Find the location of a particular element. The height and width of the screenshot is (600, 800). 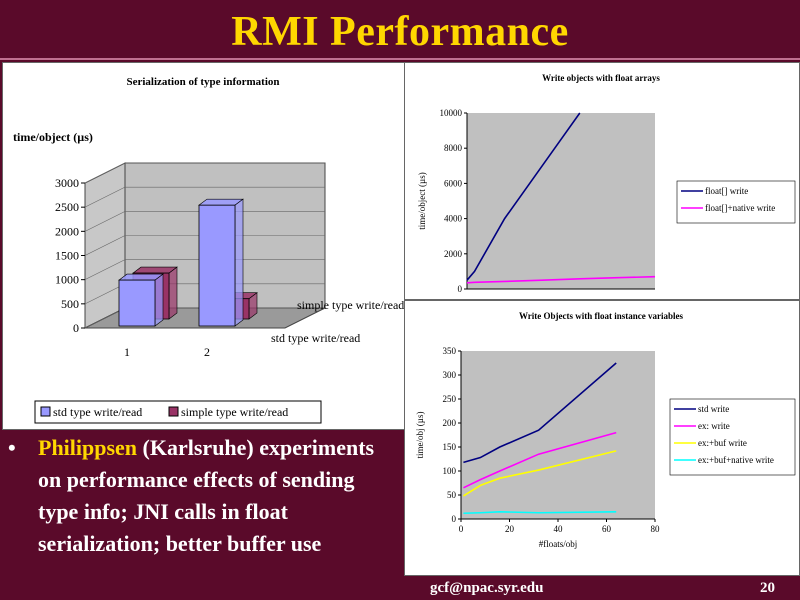

x-tick-label: 80 is located at coordinates (656, 529).